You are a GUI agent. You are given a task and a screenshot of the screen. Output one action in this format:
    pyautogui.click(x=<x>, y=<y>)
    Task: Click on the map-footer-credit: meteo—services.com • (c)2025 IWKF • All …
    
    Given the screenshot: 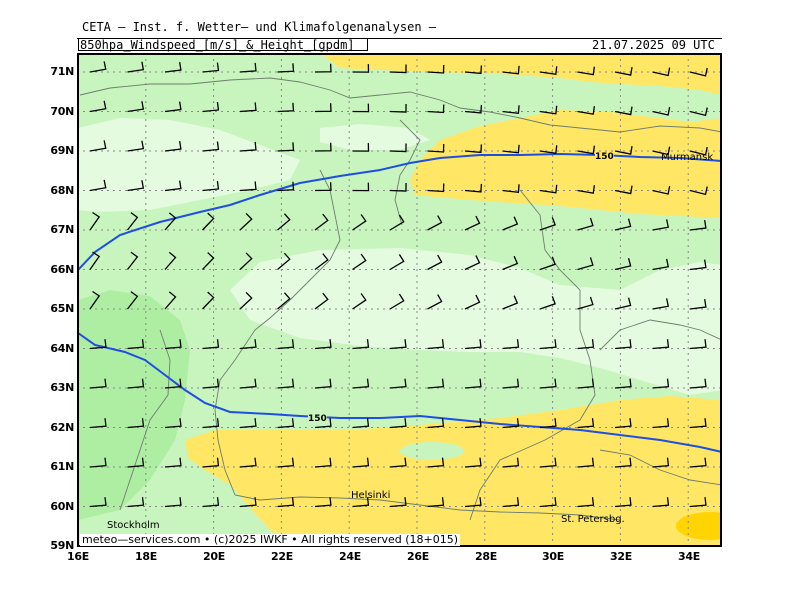 What is the action you would take?
    pyautogui.click(x=270, y=539)
    